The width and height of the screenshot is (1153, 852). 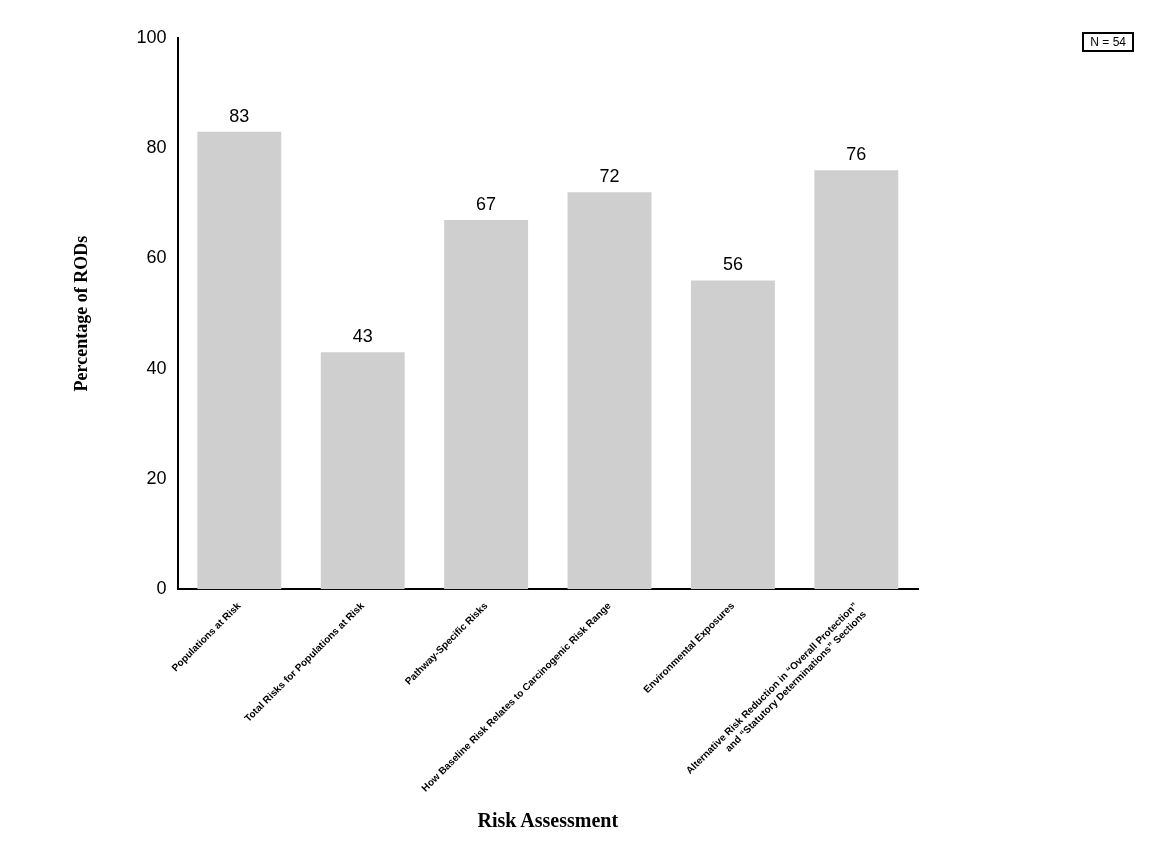 I want to click on data-label: 83, so click(x=239, y=115).